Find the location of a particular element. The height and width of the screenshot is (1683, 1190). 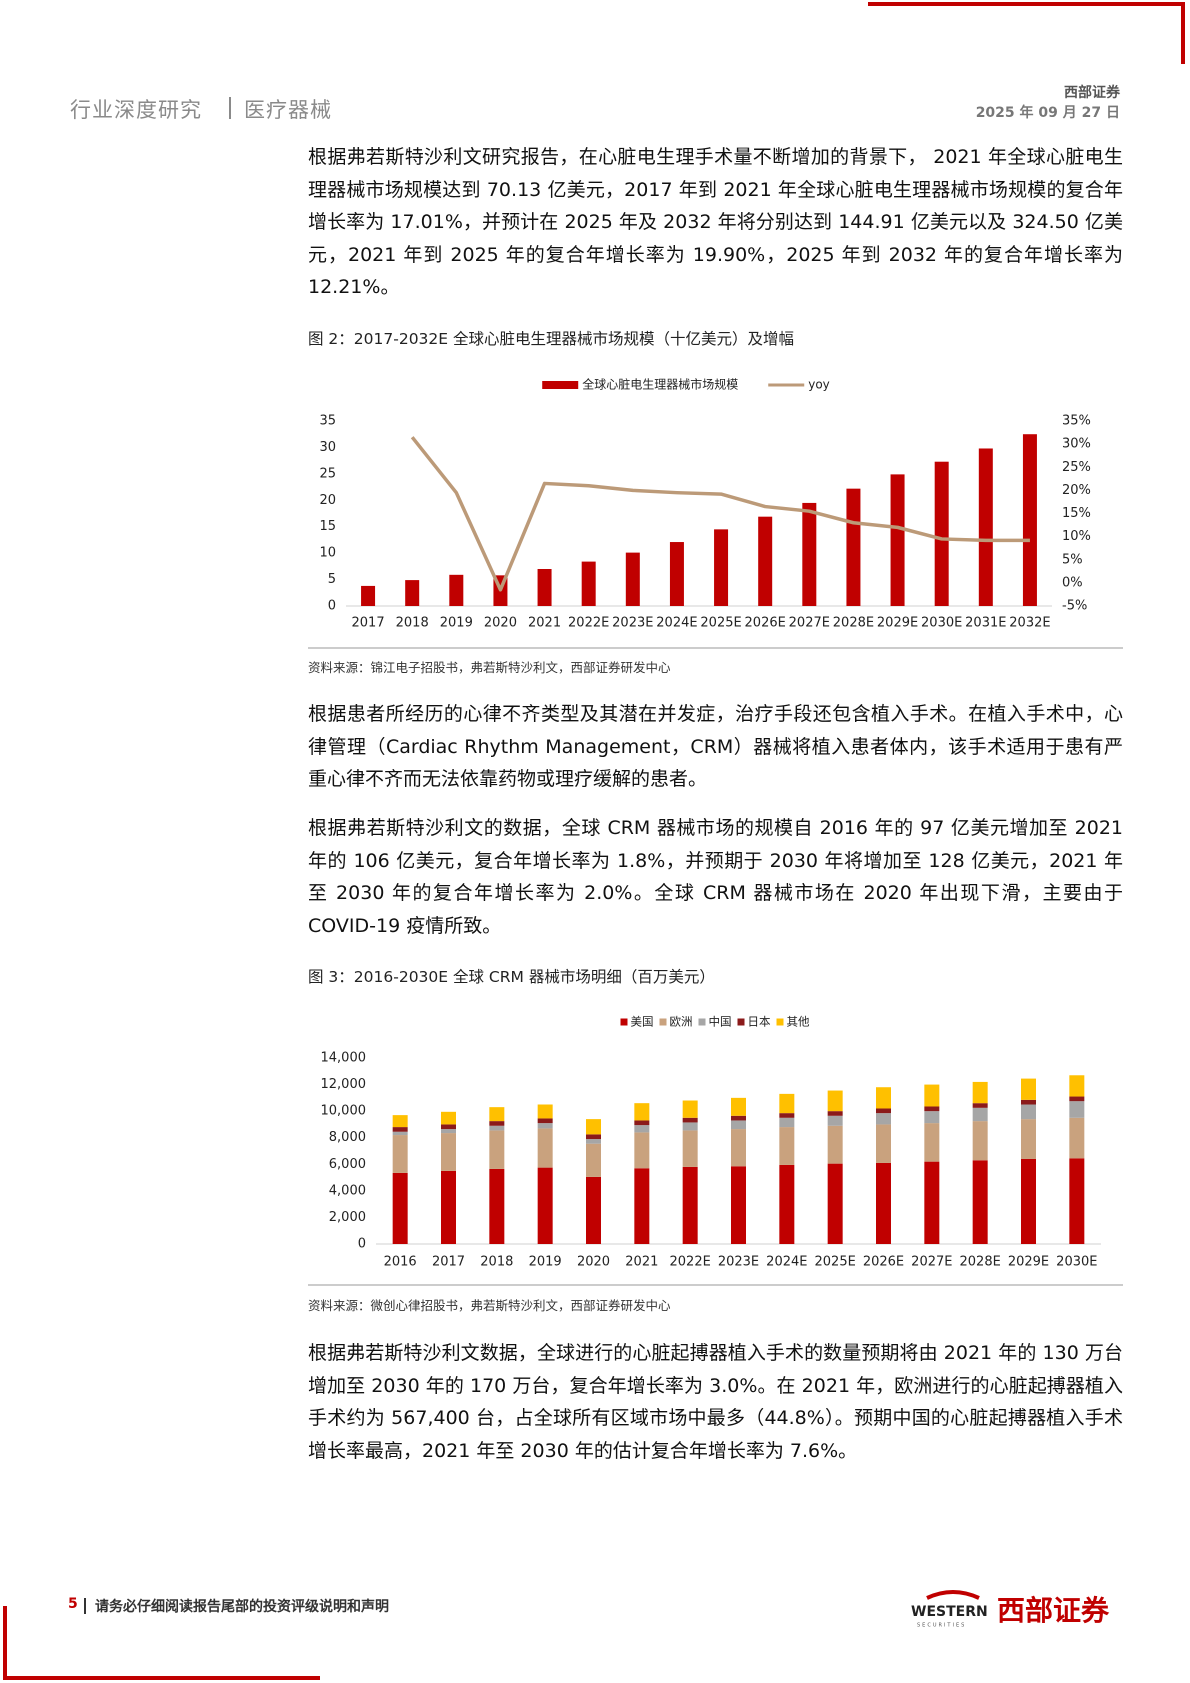

y-tick-label: 20 is located at coordinates (327, 500).